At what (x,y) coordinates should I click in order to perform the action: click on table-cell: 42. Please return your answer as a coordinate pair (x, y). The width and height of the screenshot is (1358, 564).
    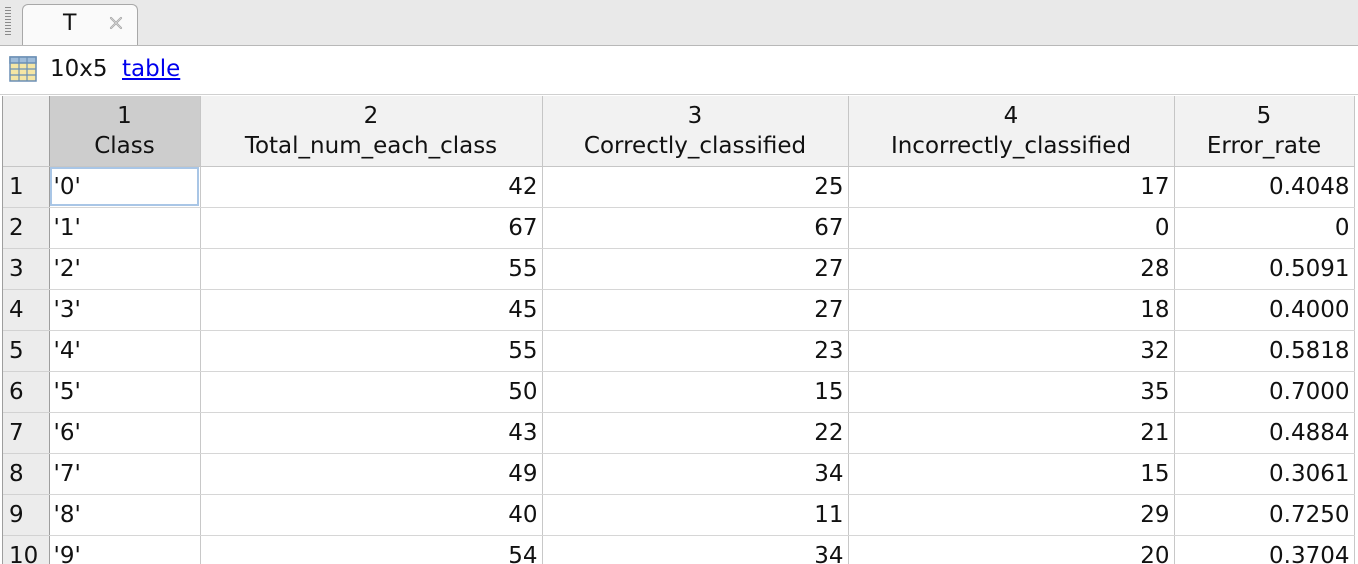
    Looking at the image, I should click on (371, 187).